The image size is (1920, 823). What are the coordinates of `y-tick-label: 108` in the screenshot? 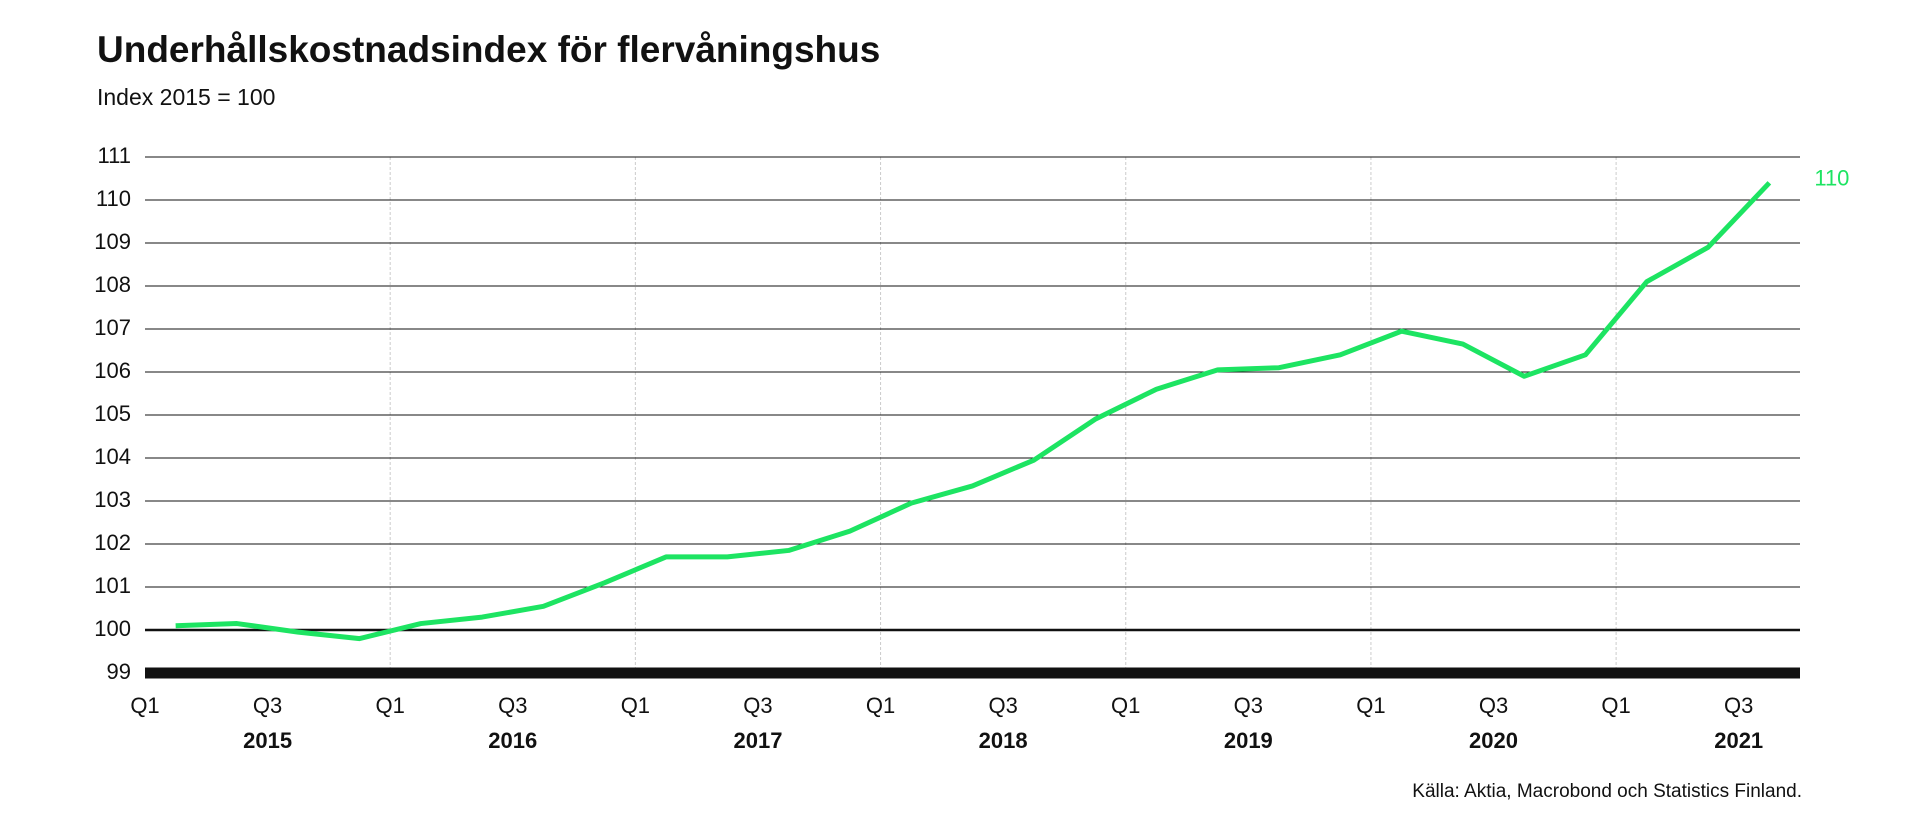 It's located at (112, 284).